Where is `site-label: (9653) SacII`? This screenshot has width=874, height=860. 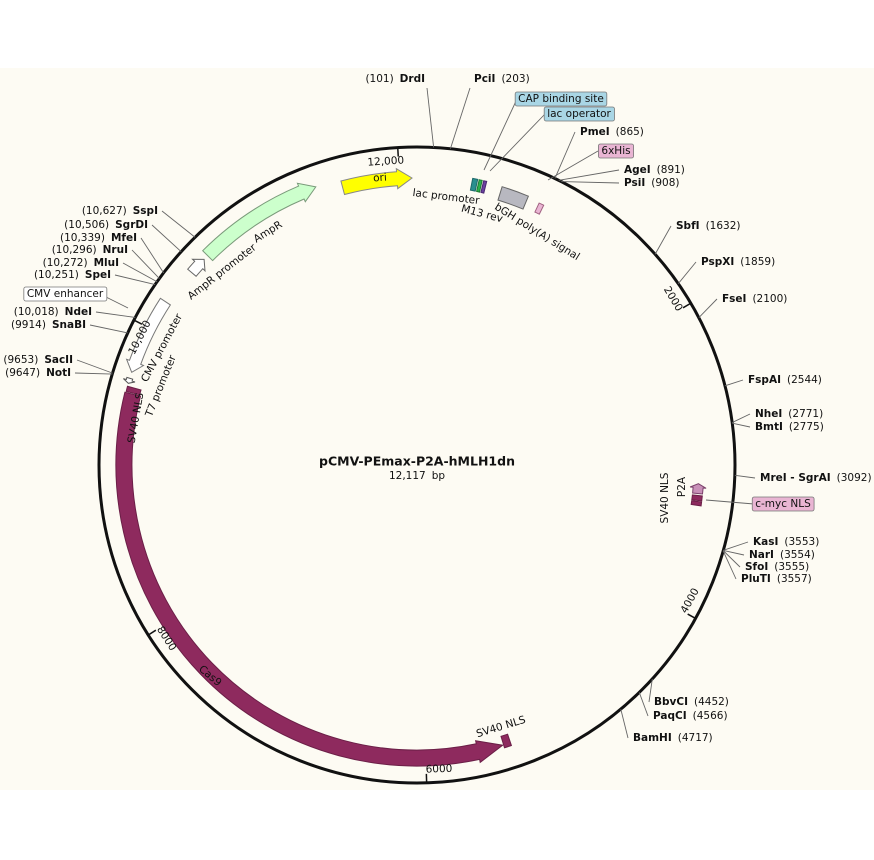
site-label: (9653) SacII is located at coordinates (38, 360).